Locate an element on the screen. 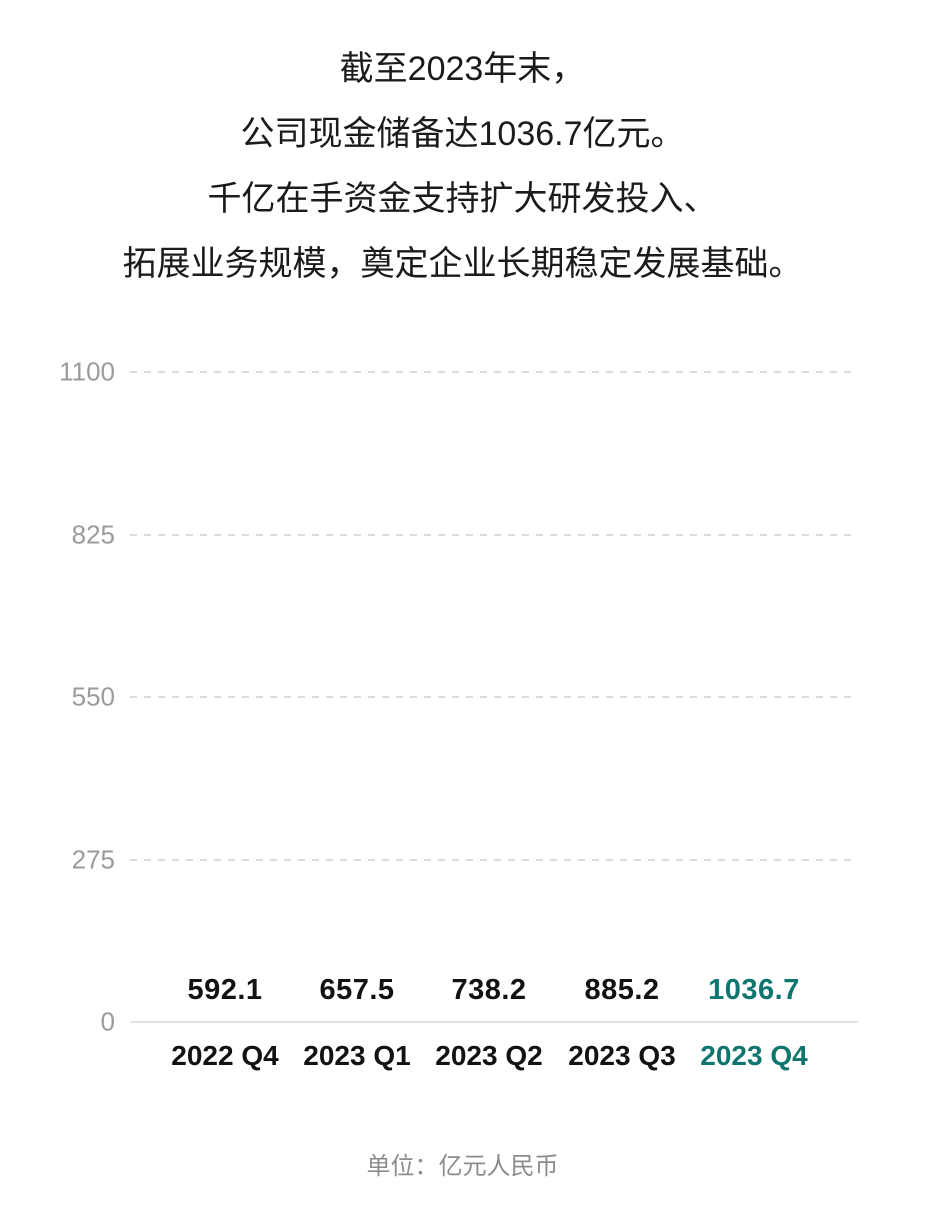 The image size is (925, 1205). y-axis-tick-550: 550 is located at coordinates (93, 696).